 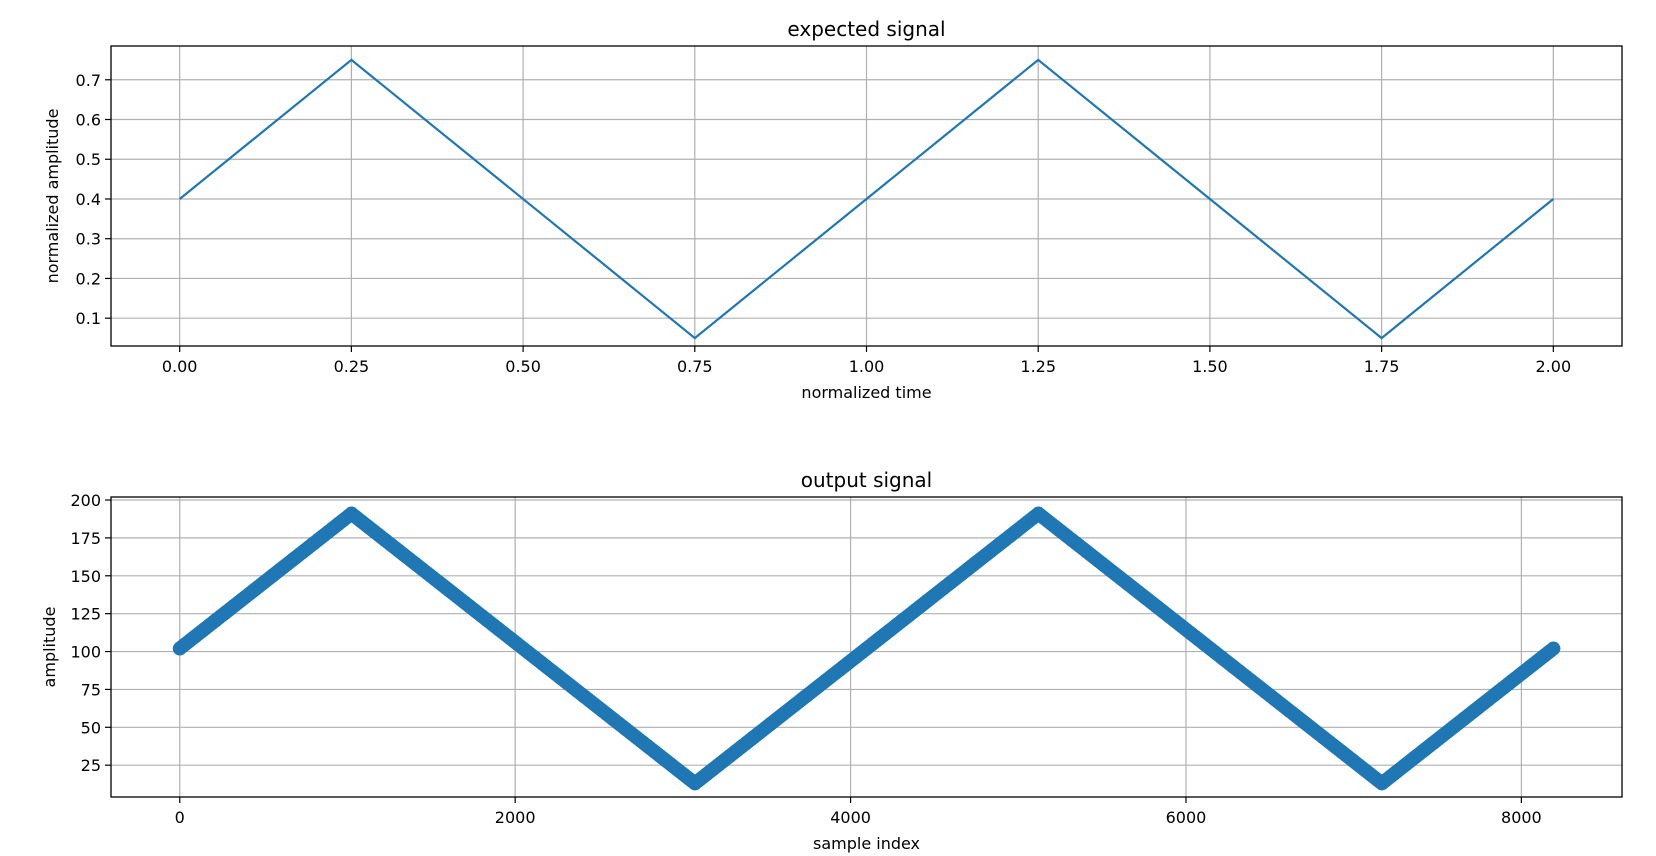 I want to click on x-tick-label: 1.00, so click(x=867, y=366).